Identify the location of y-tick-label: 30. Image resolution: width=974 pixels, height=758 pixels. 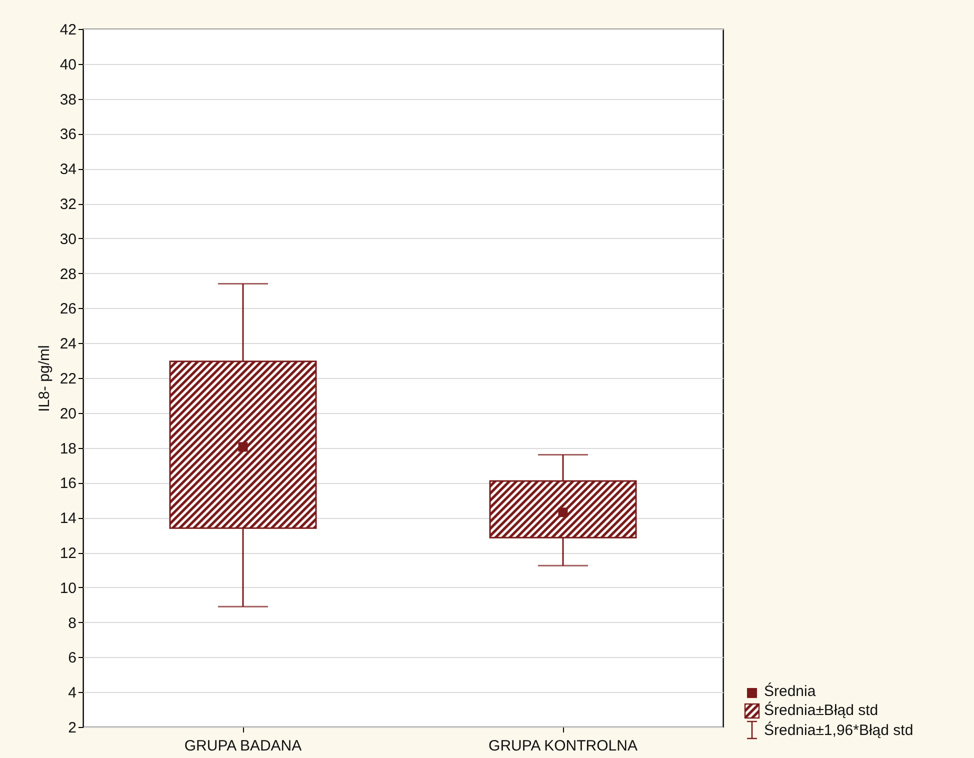
(68, 239).